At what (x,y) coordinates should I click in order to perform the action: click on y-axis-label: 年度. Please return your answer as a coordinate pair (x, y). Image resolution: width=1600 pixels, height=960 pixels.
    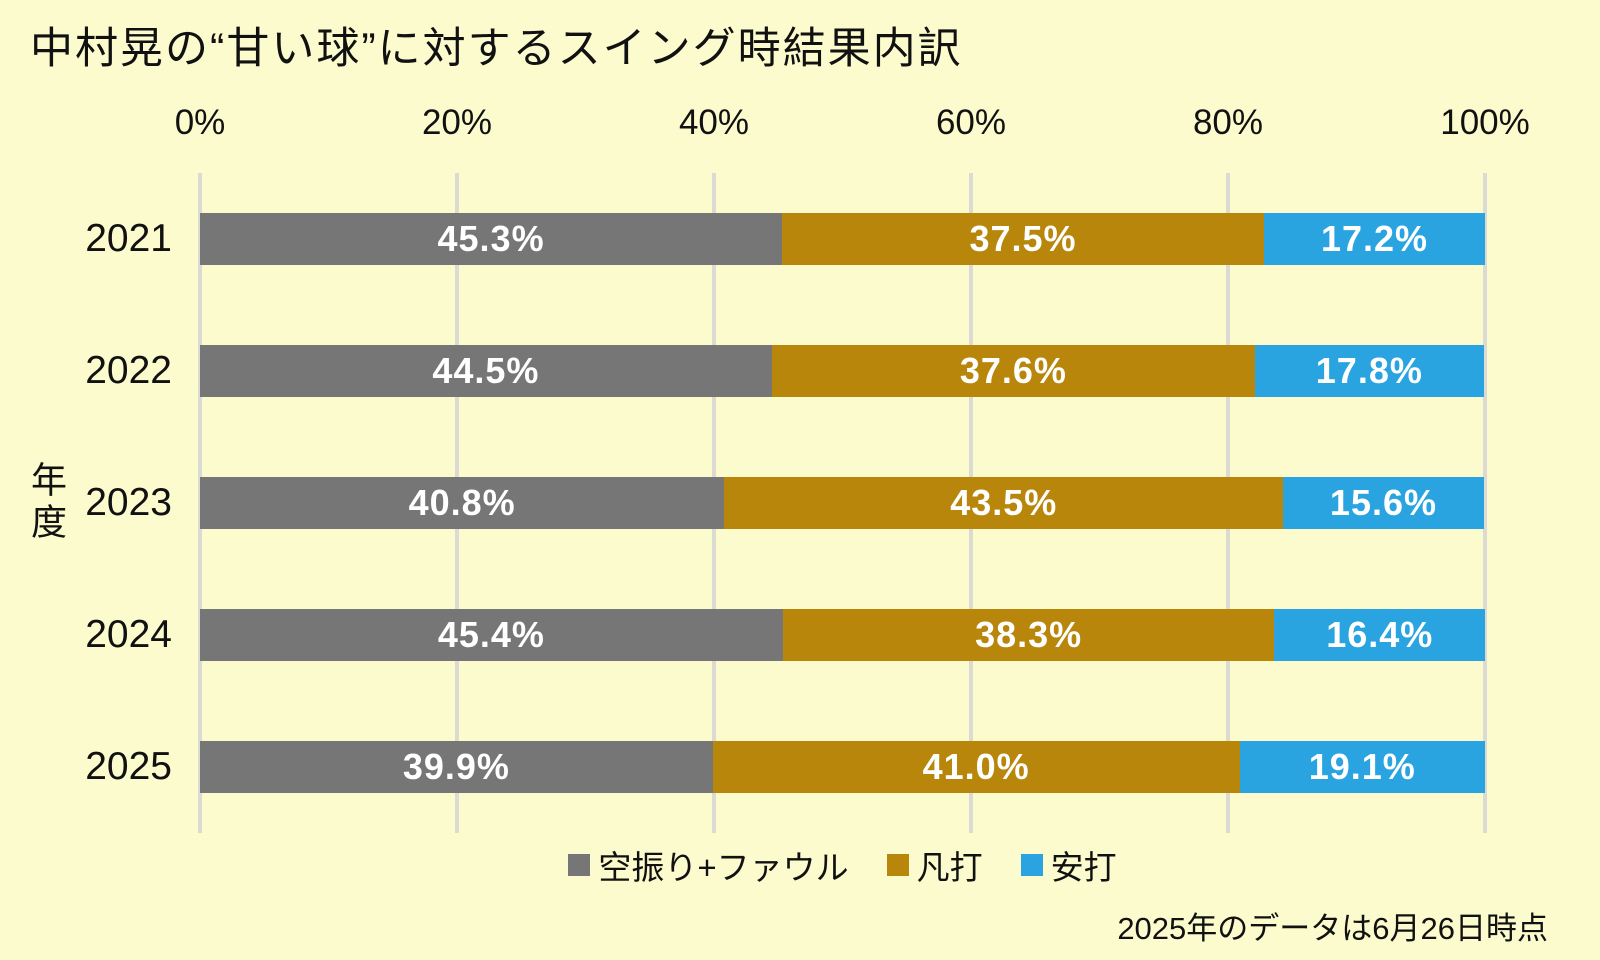
    Looking at the image, I should click on (46, 503).